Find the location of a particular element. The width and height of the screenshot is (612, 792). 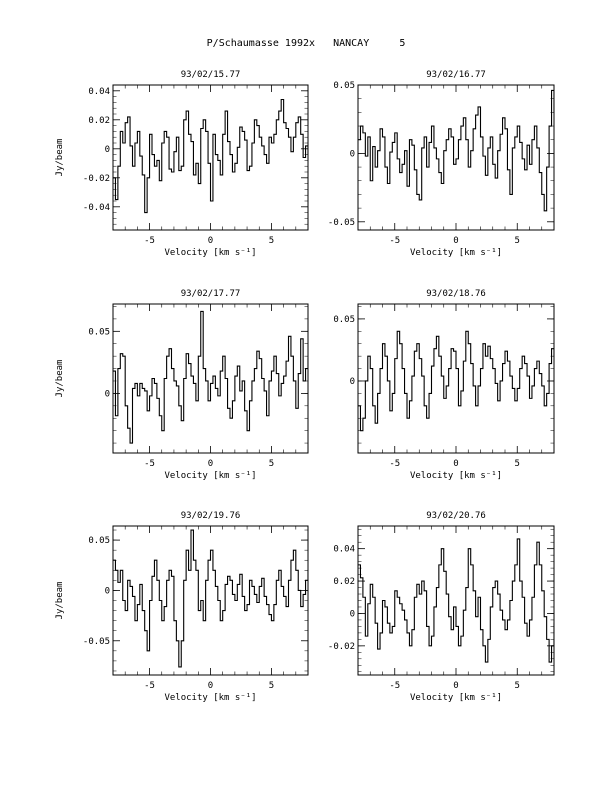

panel-title: 93/02/20.76 is located at coordinates (456, 516).